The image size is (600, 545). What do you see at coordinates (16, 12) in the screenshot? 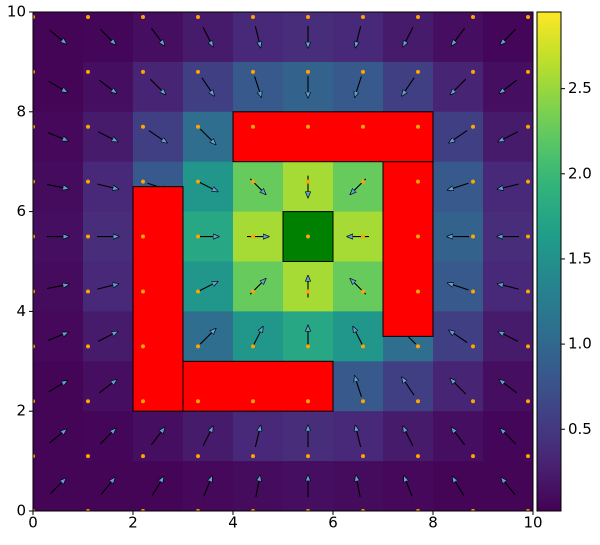
I see `y-tick-label: 10` at bounding box center [16, 12].